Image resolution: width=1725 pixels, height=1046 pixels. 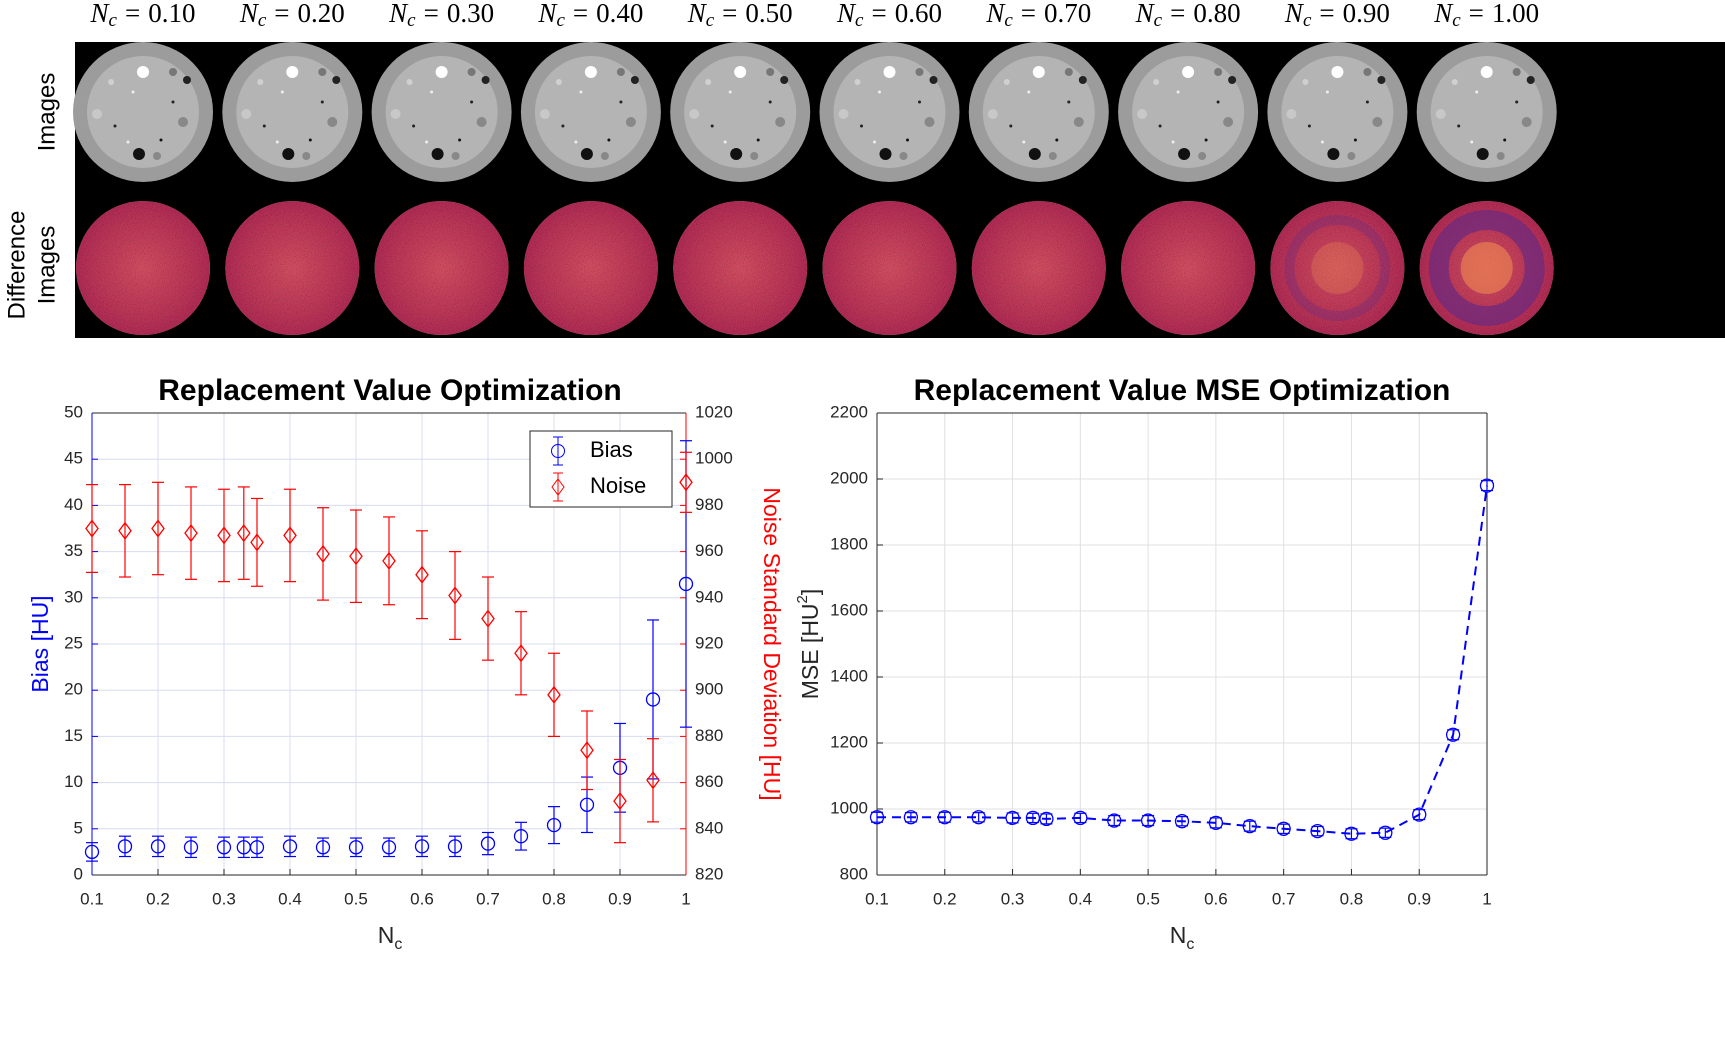 What do you see at coordinates (714, 458) in the screenshot?
I see `y2-tick-label: 1000` at bounding box center [714, 458].